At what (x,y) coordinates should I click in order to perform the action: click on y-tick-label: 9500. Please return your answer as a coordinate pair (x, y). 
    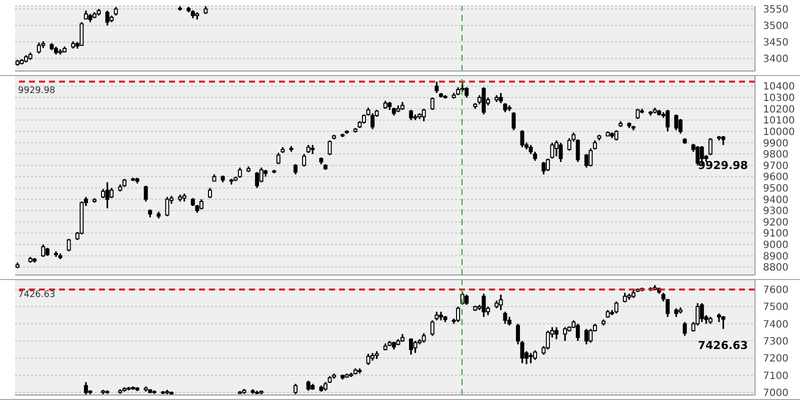
    Looking at the image, I should click on (775, 188).